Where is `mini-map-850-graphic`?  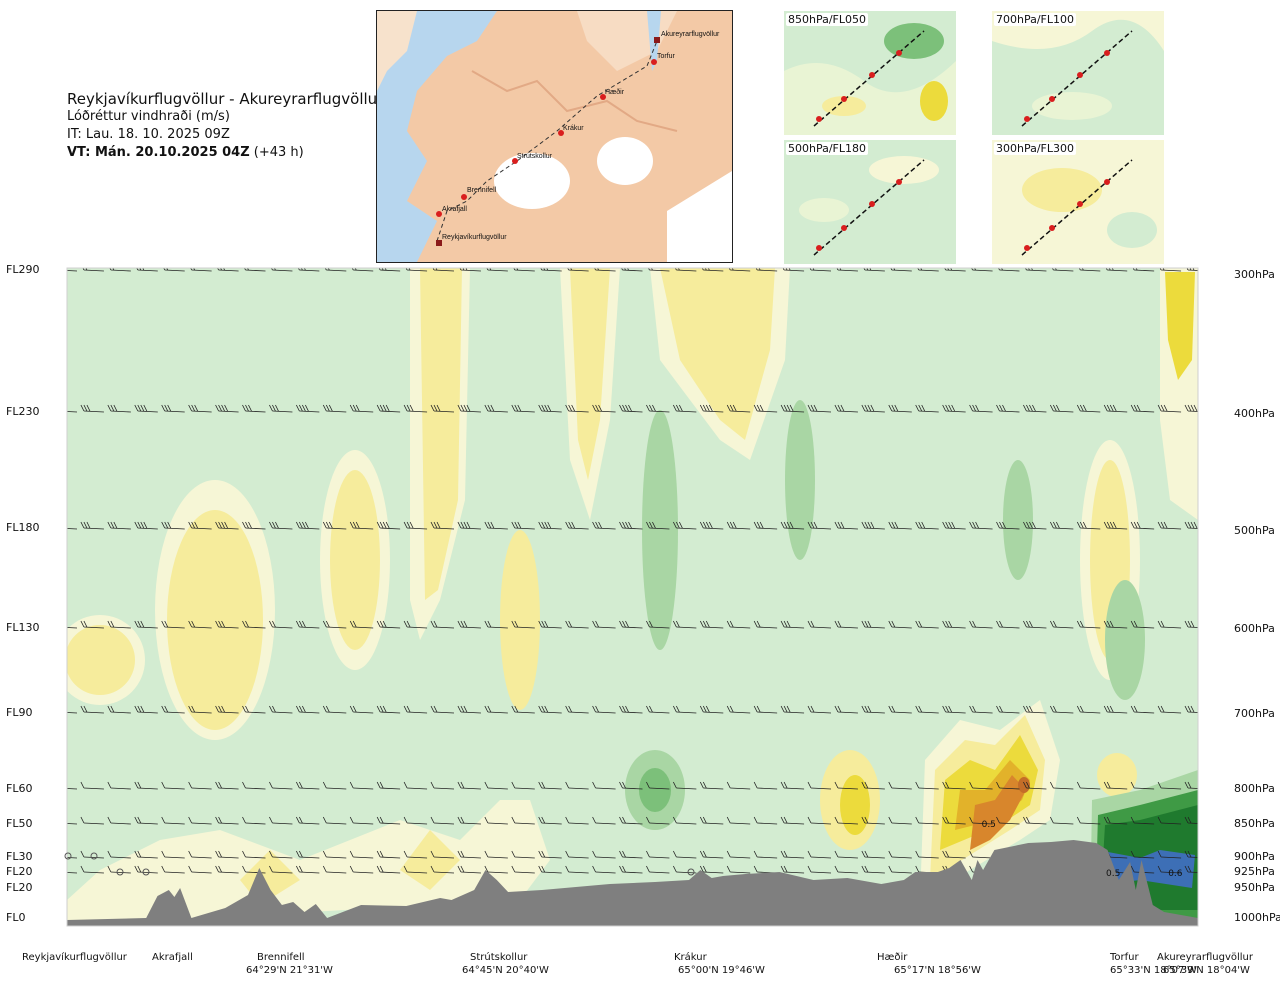
mini-map-850-graphic is located at coordinates (870, 73).